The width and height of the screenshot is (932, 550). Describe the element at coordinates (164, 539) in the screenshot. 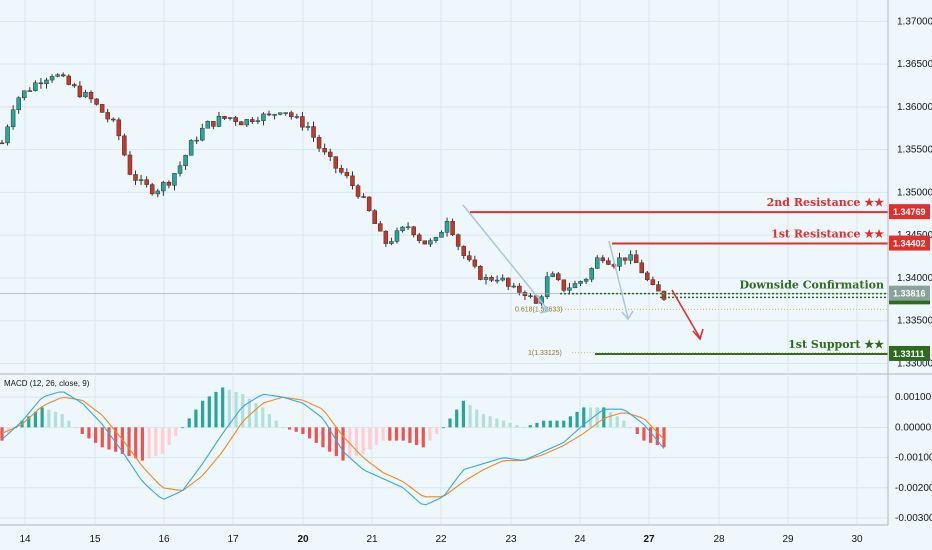

I see `time-tick-label: 16` at that location.